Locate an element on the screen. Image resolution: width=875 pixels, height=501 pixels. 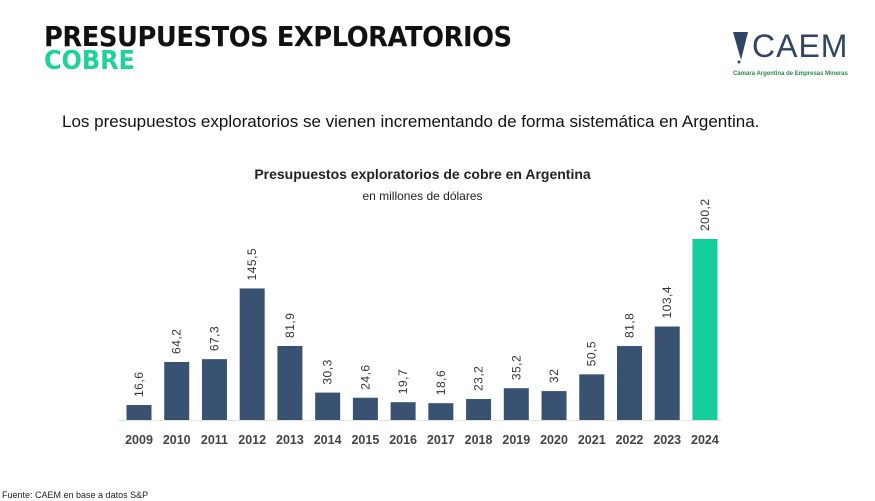
bar-2009 is located at coordinates (139, 412).